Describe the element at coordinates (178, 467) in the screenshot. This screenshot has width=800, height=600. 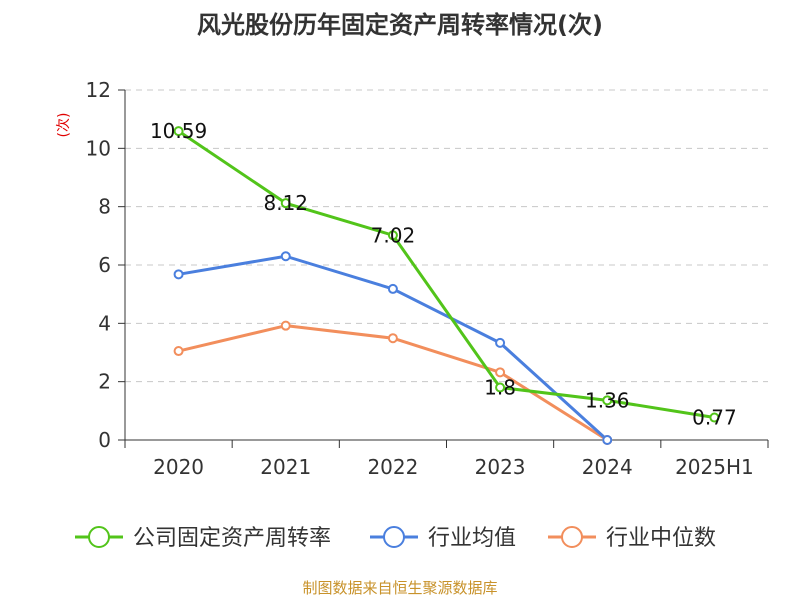
I see `x-tick-label: 2020` at that location.